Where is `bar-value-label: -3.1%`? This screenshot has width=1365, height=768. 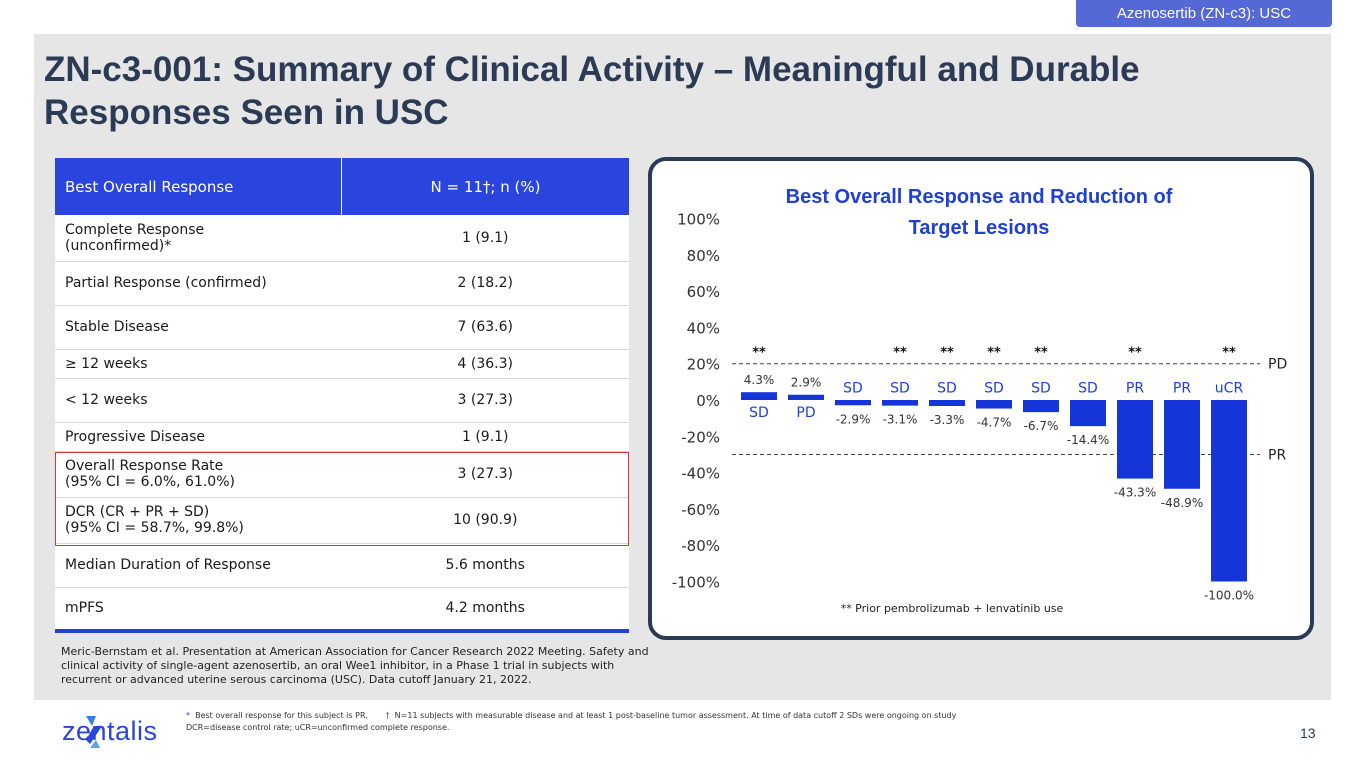
bar-value-label: -3.1% is located at coordinates (900, 420).